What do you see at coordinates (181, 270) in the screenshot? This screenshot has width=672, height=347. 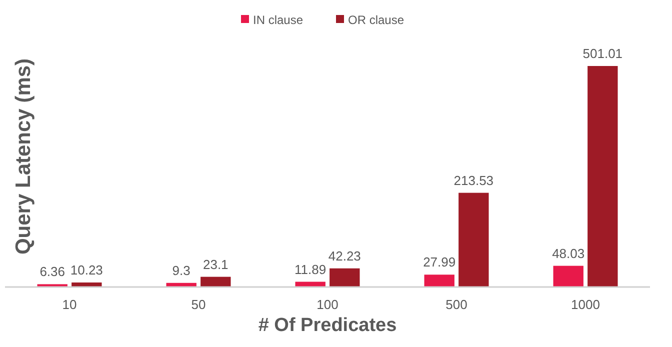 I see `data-label: 9.3` at bounding box center [181, 270].